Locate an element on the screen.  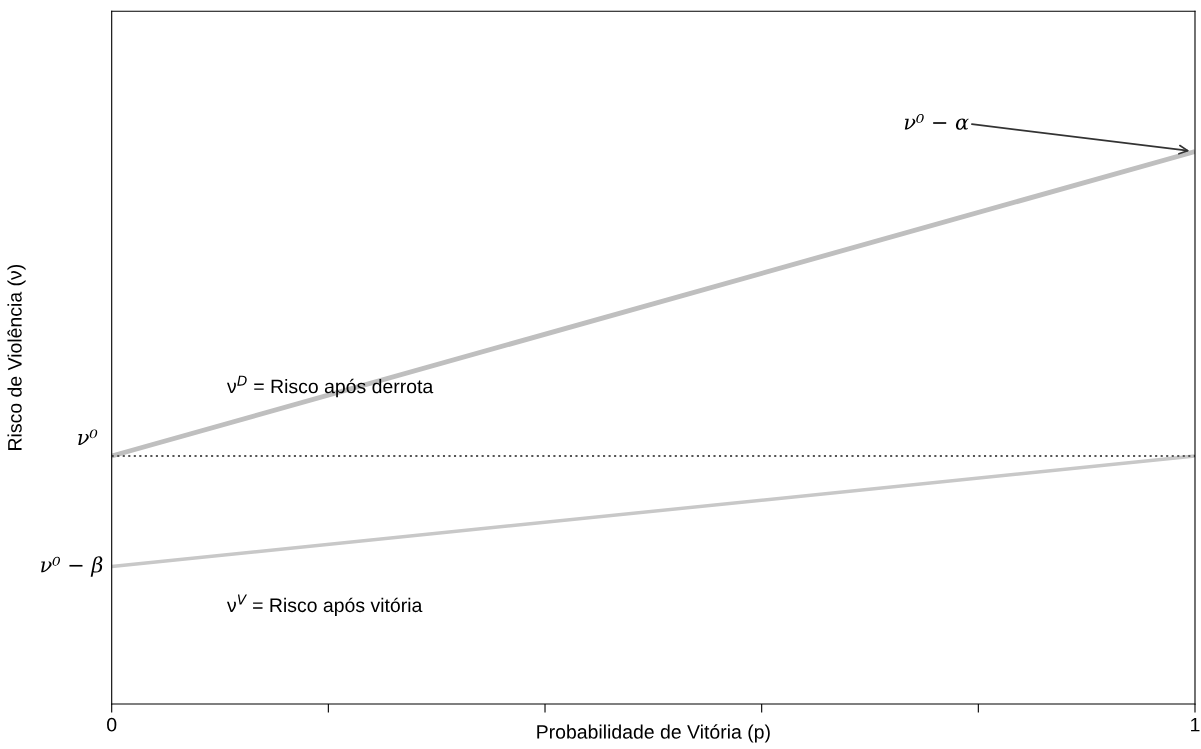
text: ν$^{V}$ = Risco após vitória is located at coordinates (324, 605).